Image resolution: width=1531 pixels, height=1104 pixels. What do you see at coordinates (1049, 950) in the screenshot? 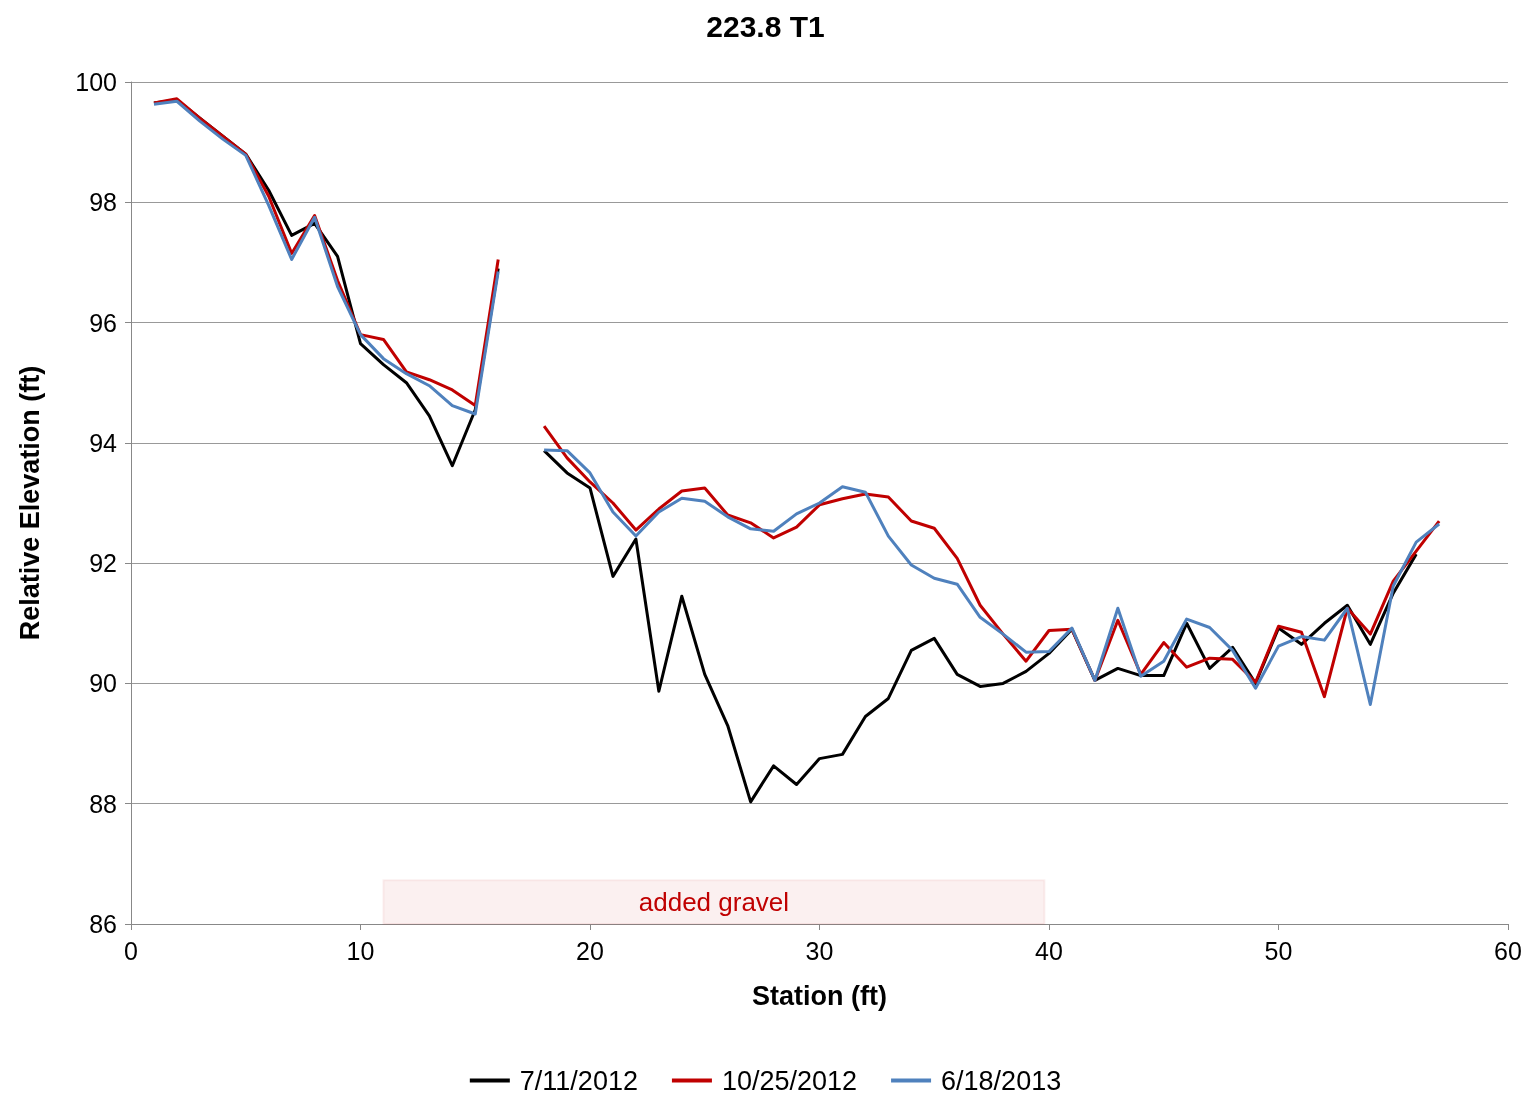
I see `x-tick-label: 40` at bounding box center [1049, 950].